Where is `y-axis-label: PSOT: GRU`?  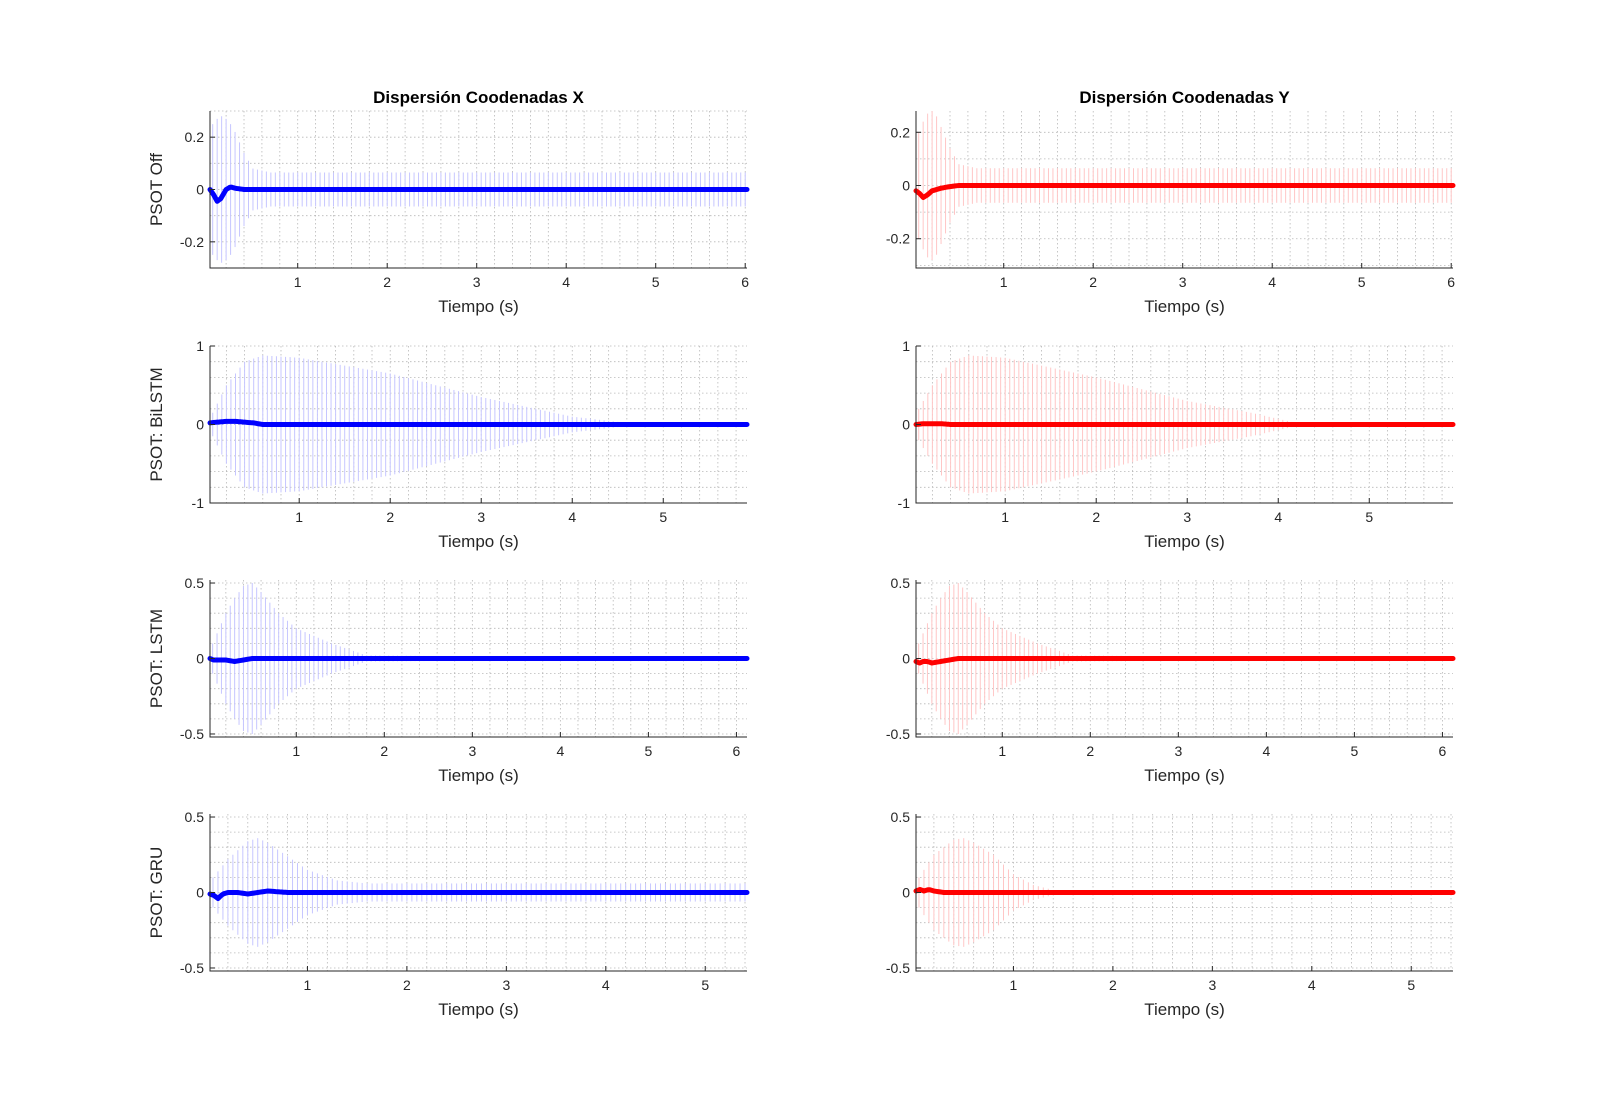 y-axis-label: PSOT: GRU is located at coordinates (156, 893).